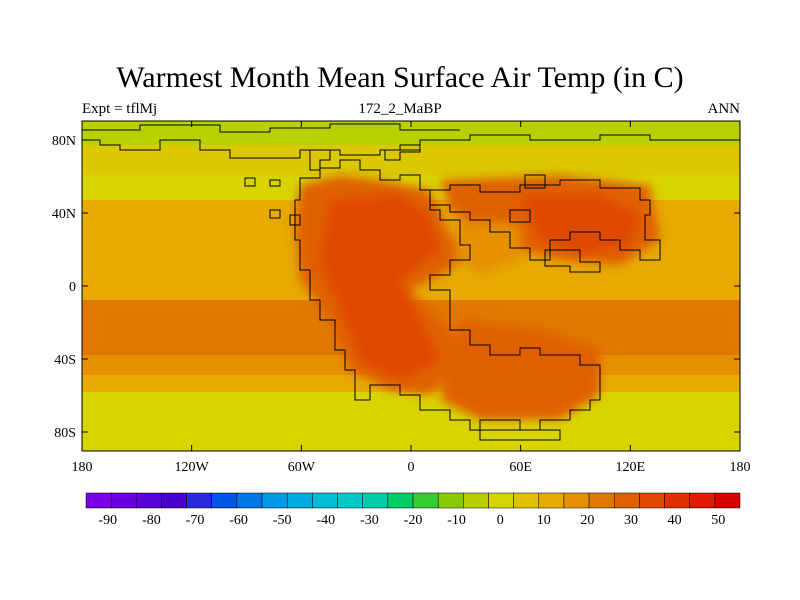 Image resolution: width=800 pixels, height=600 pixels. I want to click on arctic-coast, so click(411, 146).